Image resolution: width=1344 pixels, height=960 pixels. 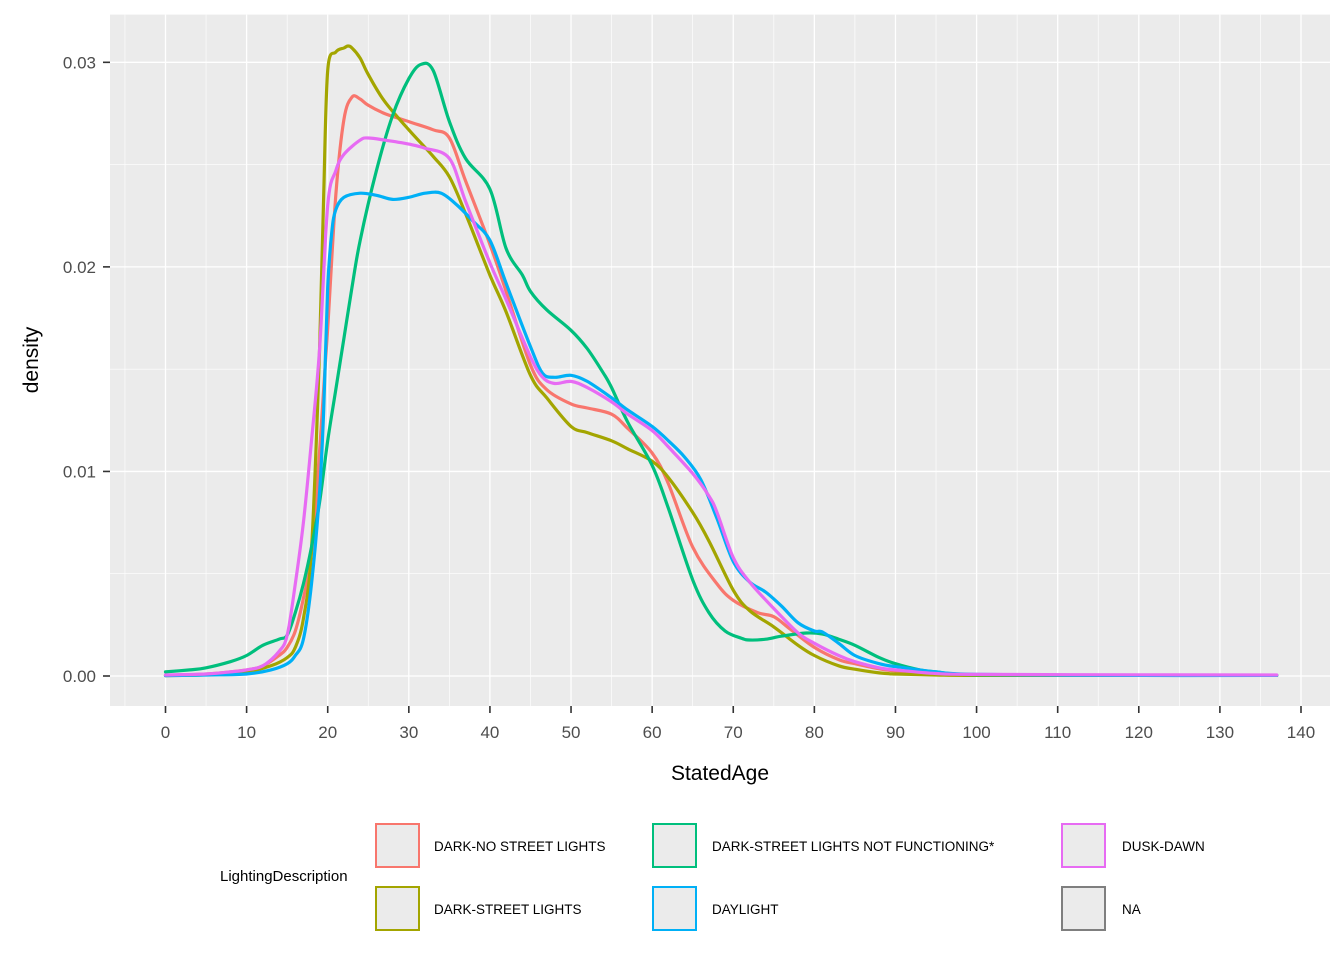 What do you see at coordinates (674, 845) in the screenshot?
I see `legend-key-dark-street-lights-not-functioning` at bounding box center [674, 845].